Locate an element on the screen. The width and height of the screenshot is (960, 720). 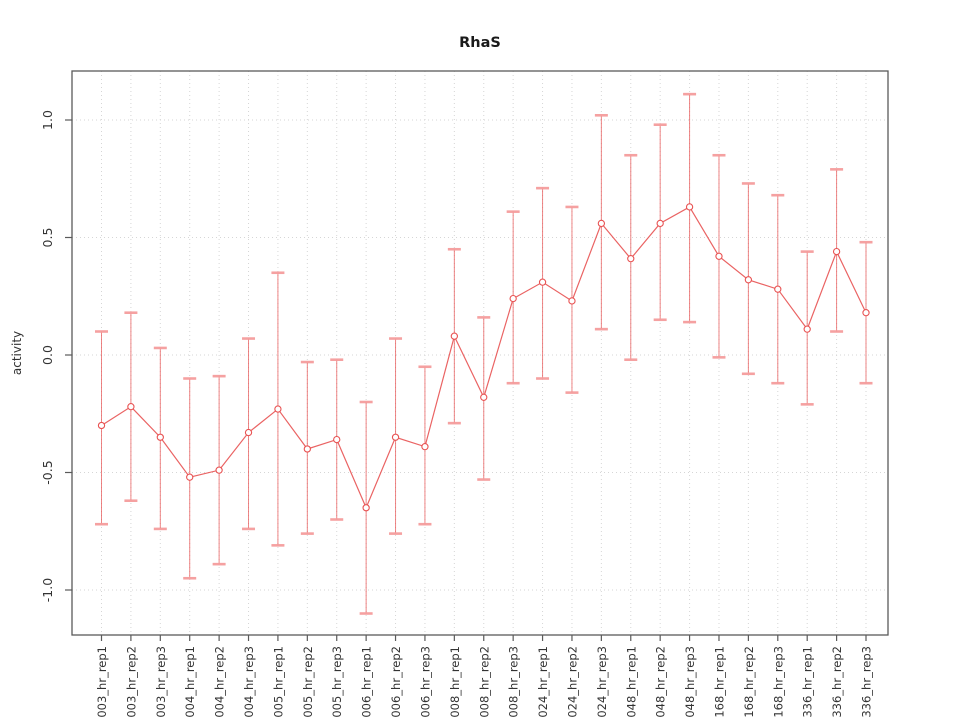
x-tick-label: 024_hr_rep2 is located at coordinates (572, 682).